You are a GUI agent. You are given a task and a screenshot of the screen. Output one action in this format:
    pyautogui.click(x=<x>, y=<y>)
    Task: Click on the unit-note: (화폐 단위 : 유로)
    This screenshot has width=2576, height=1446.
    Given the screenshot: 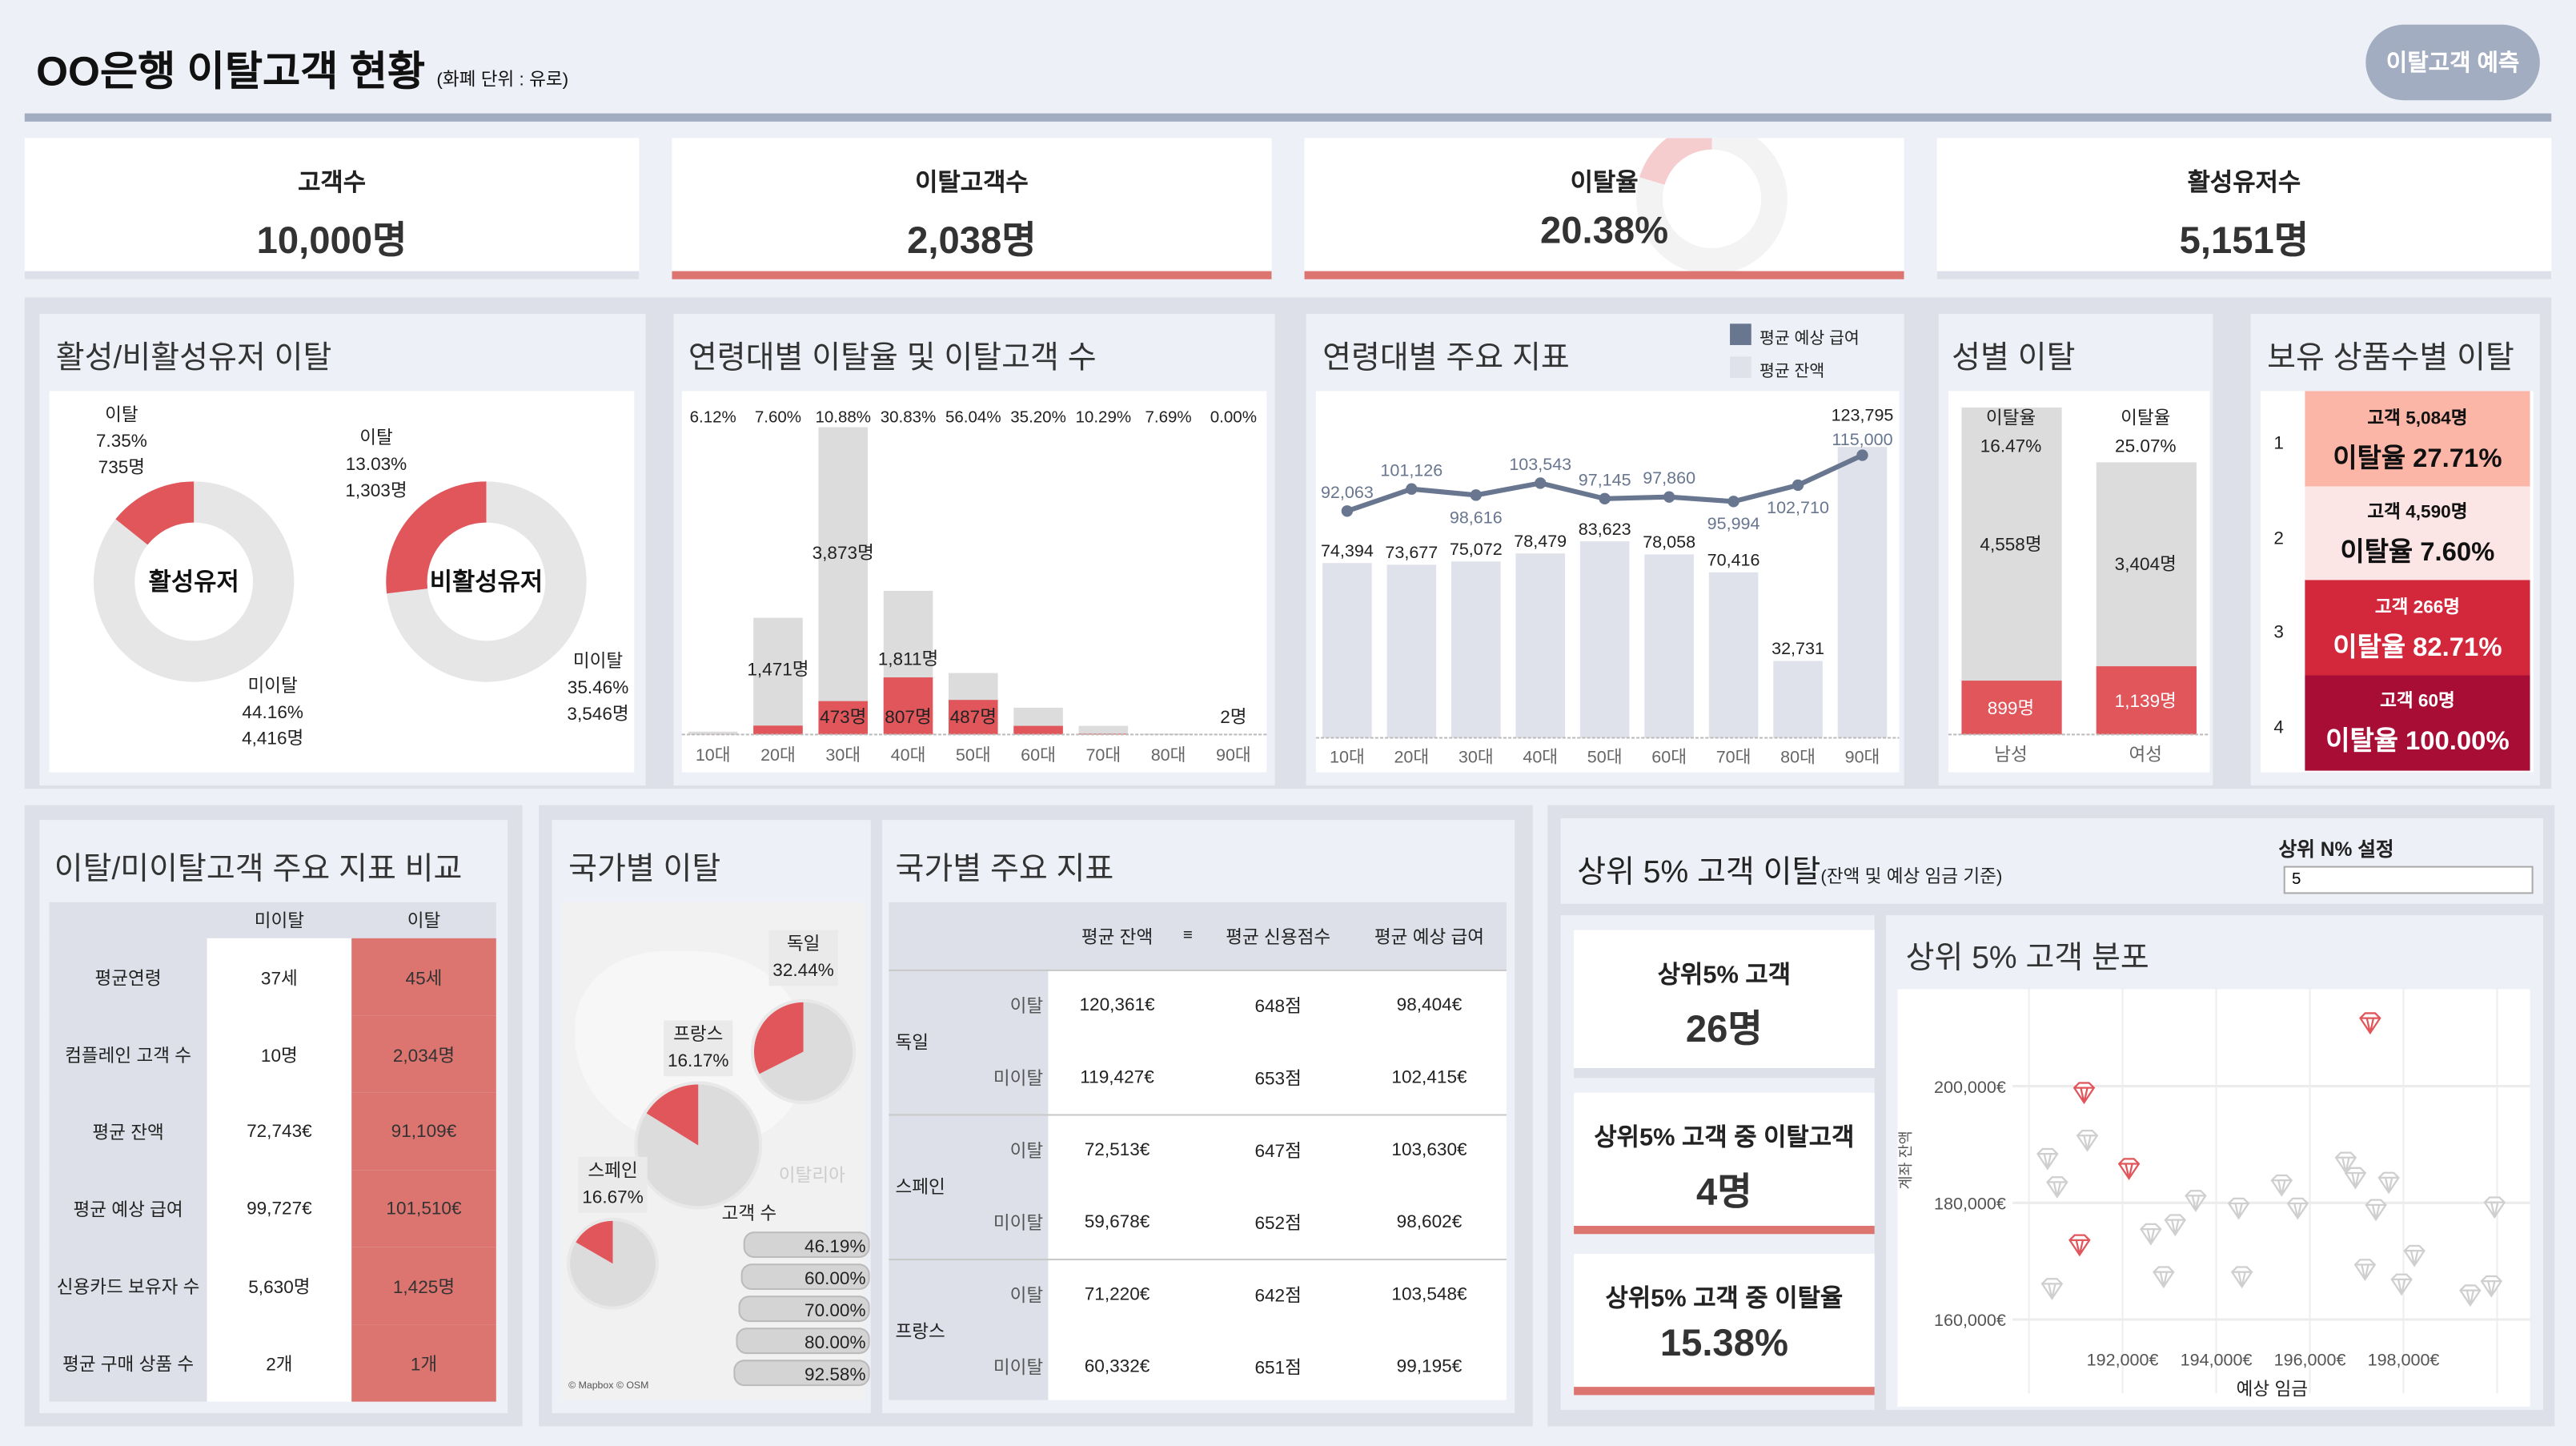 What is the action you would take?
    pyautogui.click(x=503, y=80)
    